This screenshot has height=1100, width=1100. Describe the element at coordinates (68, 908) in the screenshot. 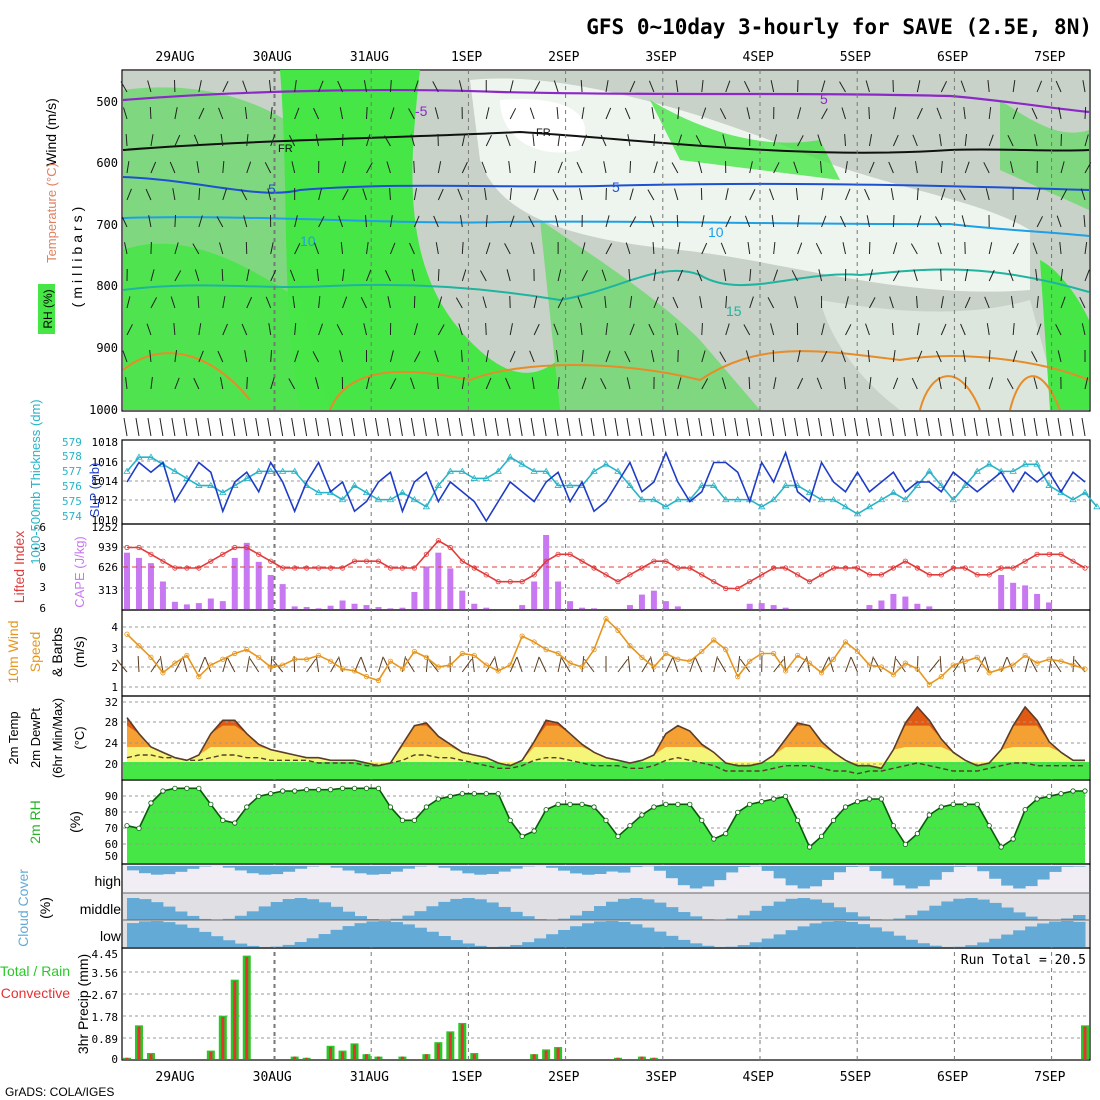

I see `cloud-axis: high middle low Cloud Cover (%)` at that location.